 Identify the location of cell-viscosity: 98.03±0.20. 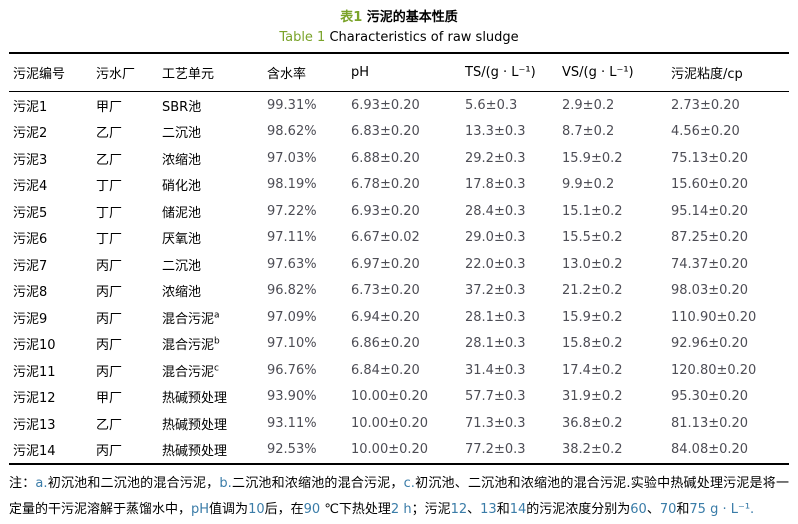
(710, 291).